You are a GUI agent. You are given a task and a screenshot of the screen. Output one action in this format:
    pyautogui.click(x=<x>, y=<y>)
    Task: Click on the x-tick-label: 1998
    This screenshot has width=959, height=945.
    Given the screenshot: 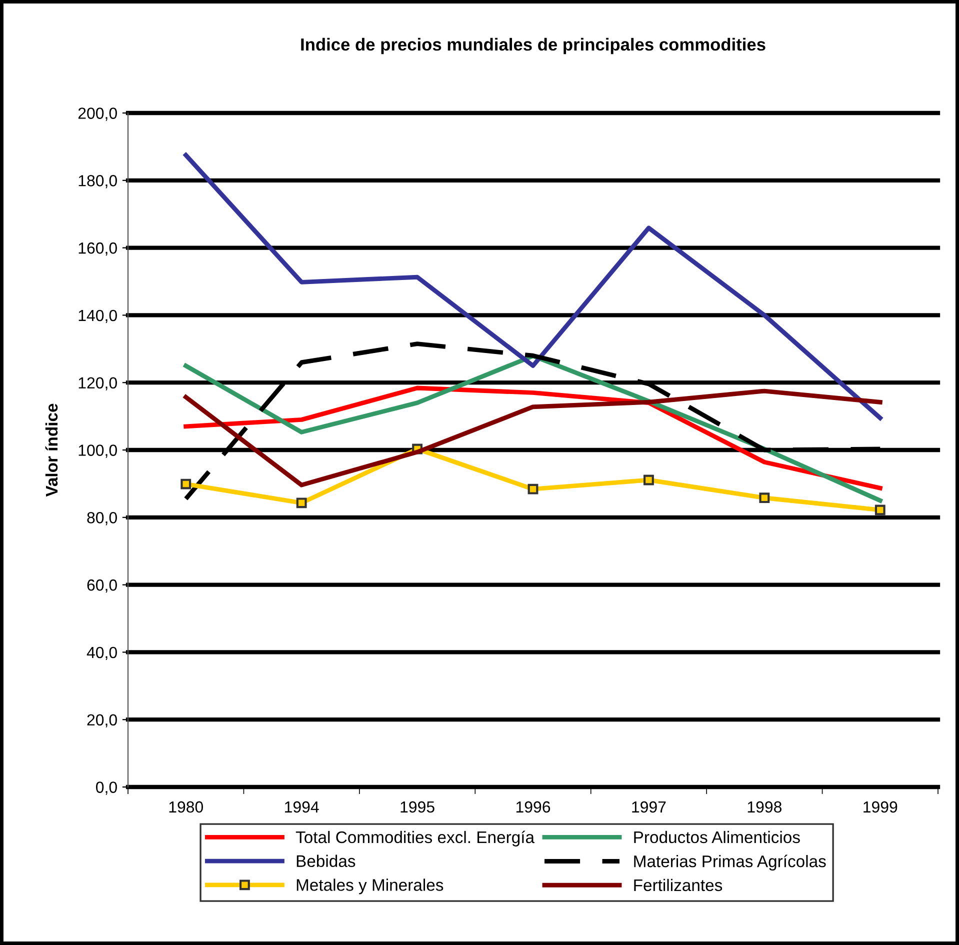 What is the action you would take?
    pyautogui.click(x=765, y=807)
    